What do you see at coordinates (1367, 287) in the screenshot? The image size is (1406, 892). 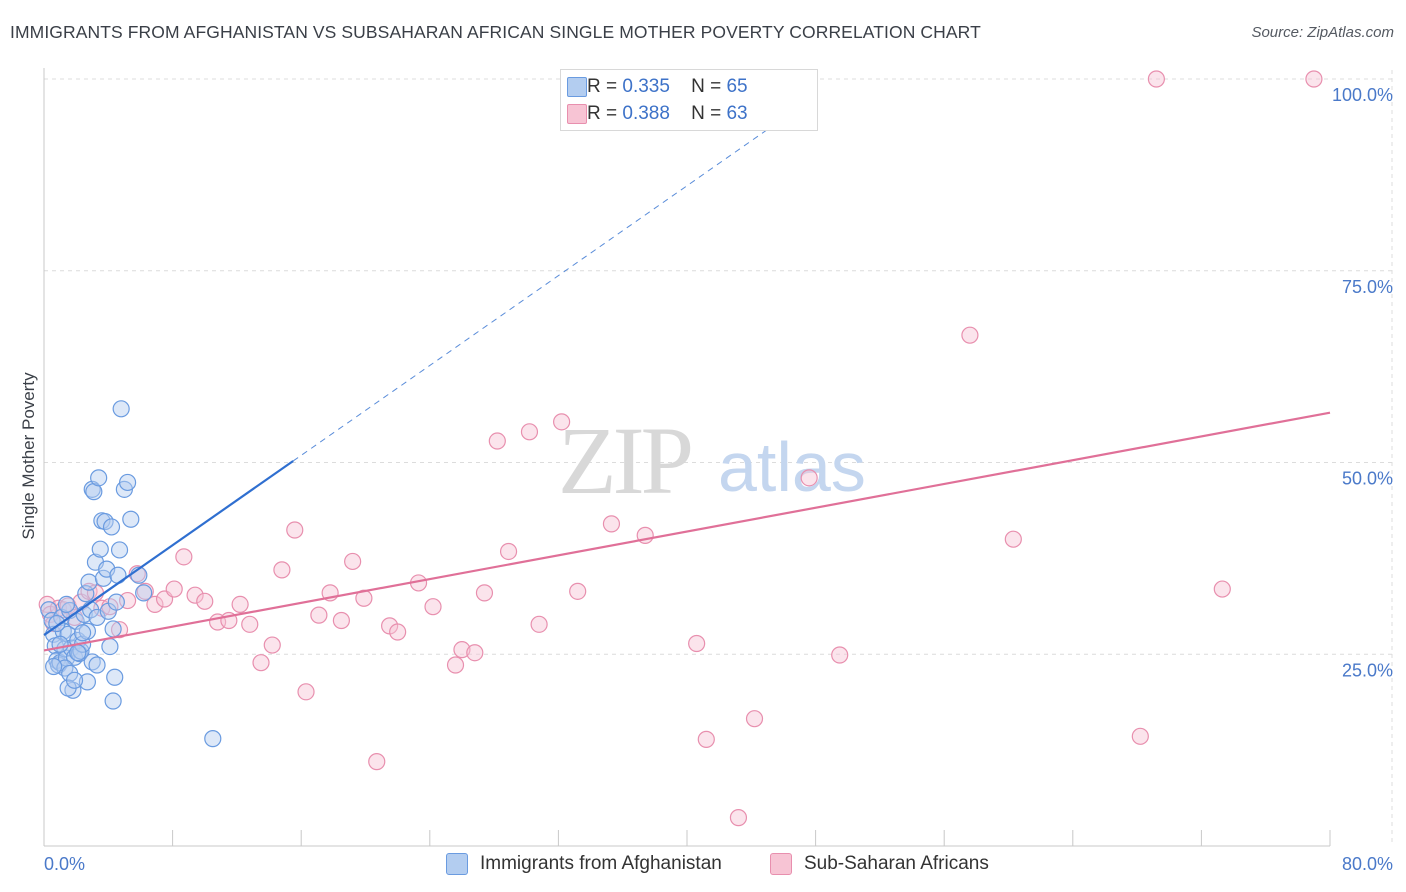 I see `y-tick-label: 75.0%` at bounding box center [1367, 287].